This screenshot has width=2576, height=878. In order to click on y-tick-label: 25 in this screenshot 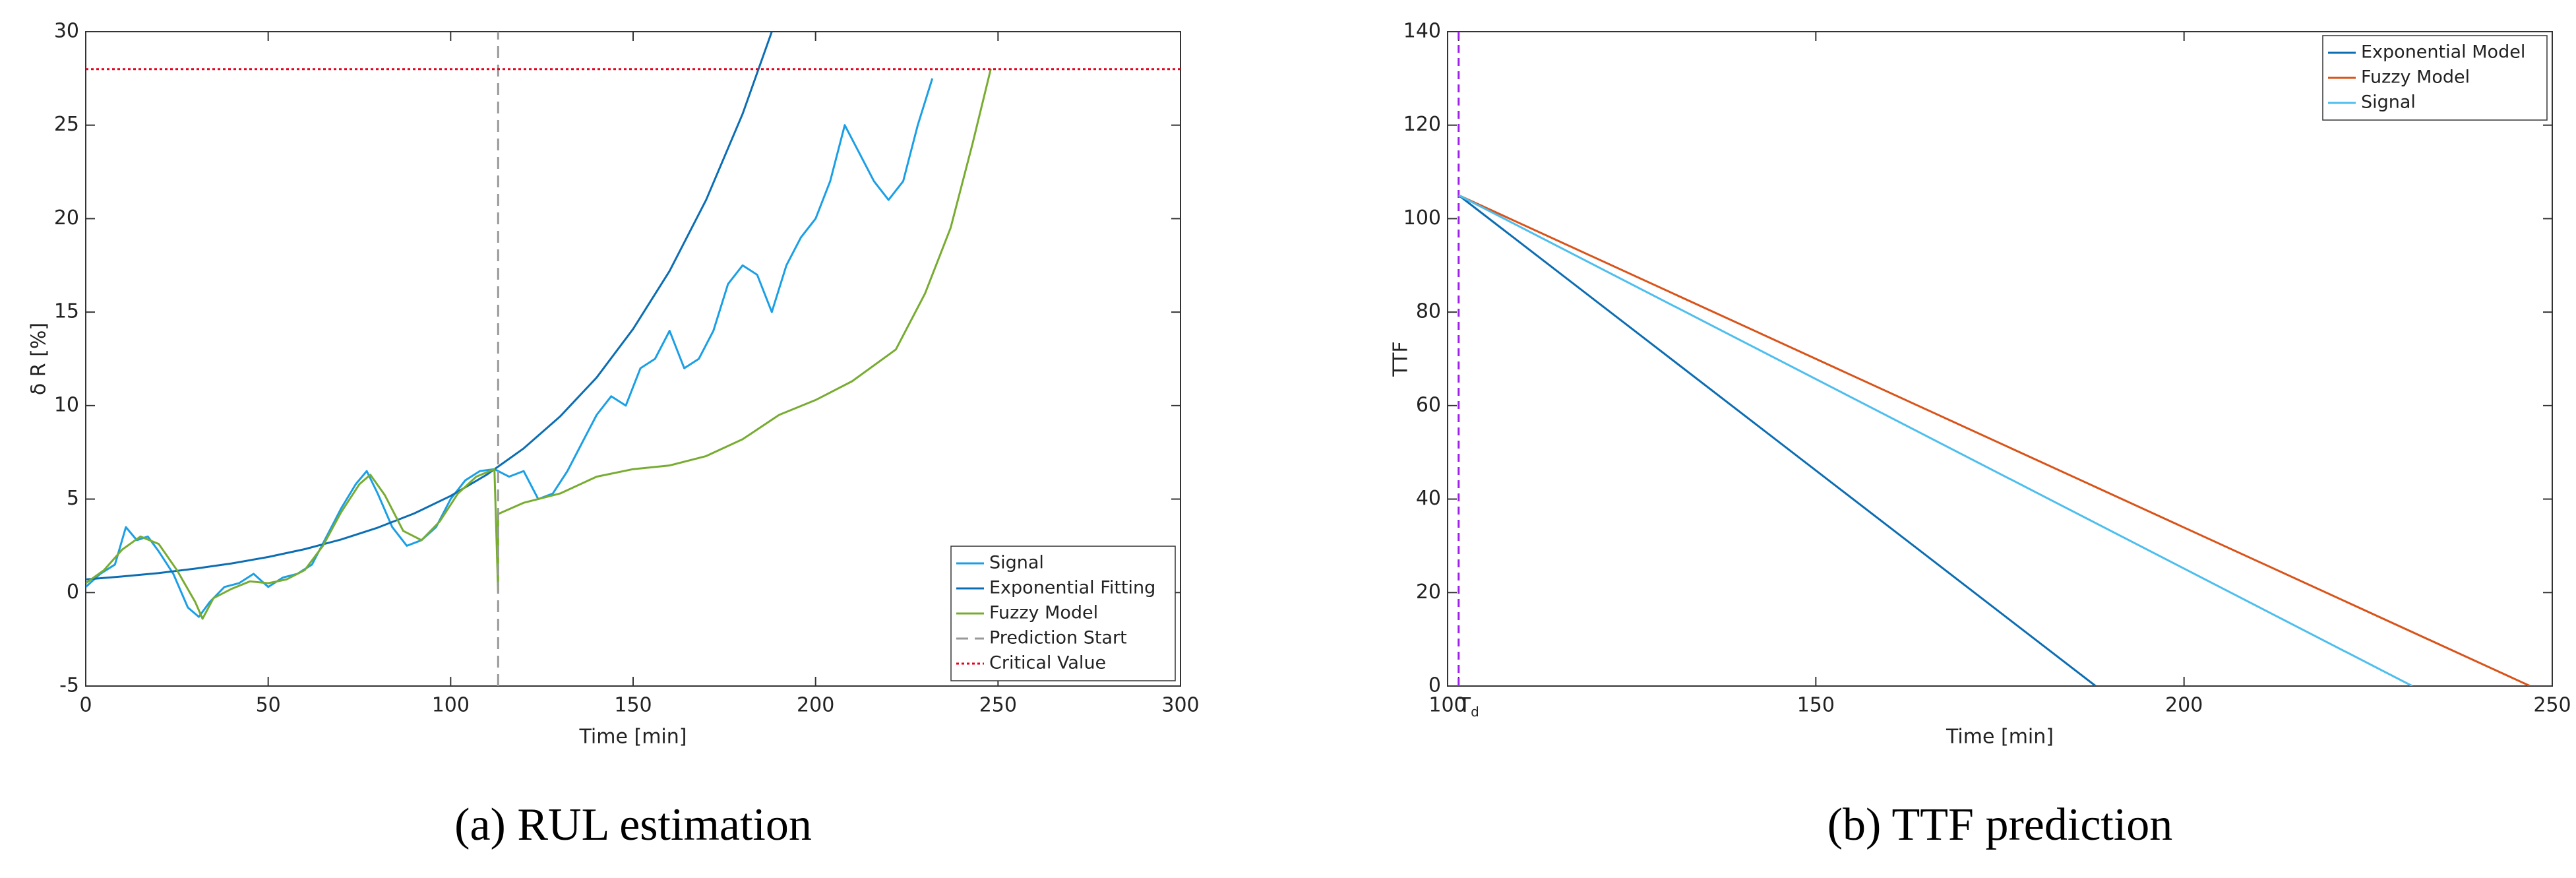, I will do `click(66, 125)`.